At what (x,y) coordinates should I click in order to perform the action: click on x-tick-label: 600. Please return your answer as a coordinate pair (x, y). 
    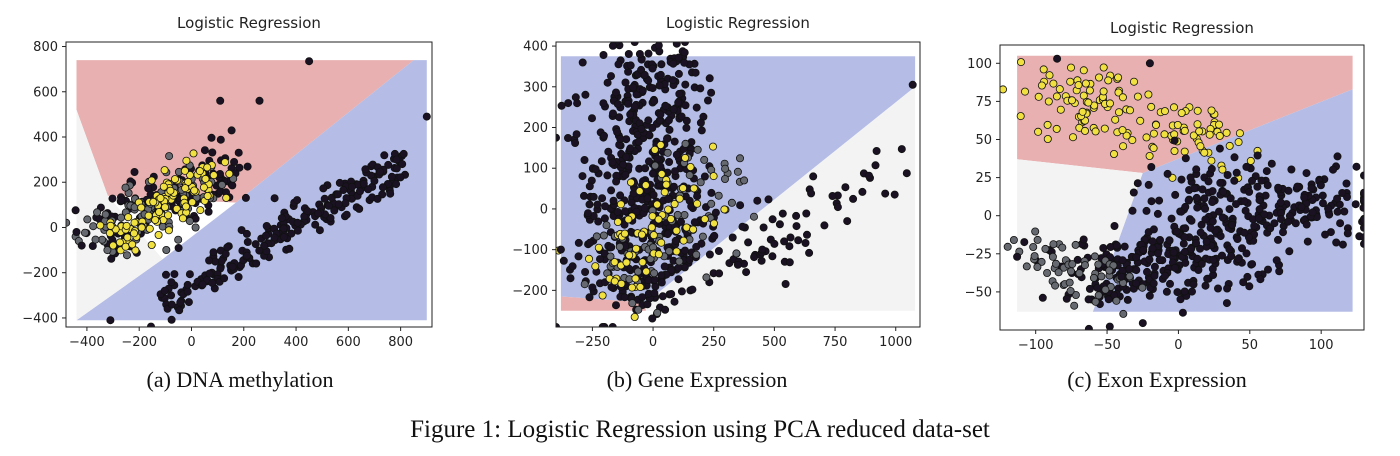
    Looking at the image, I should click on (348, 342).